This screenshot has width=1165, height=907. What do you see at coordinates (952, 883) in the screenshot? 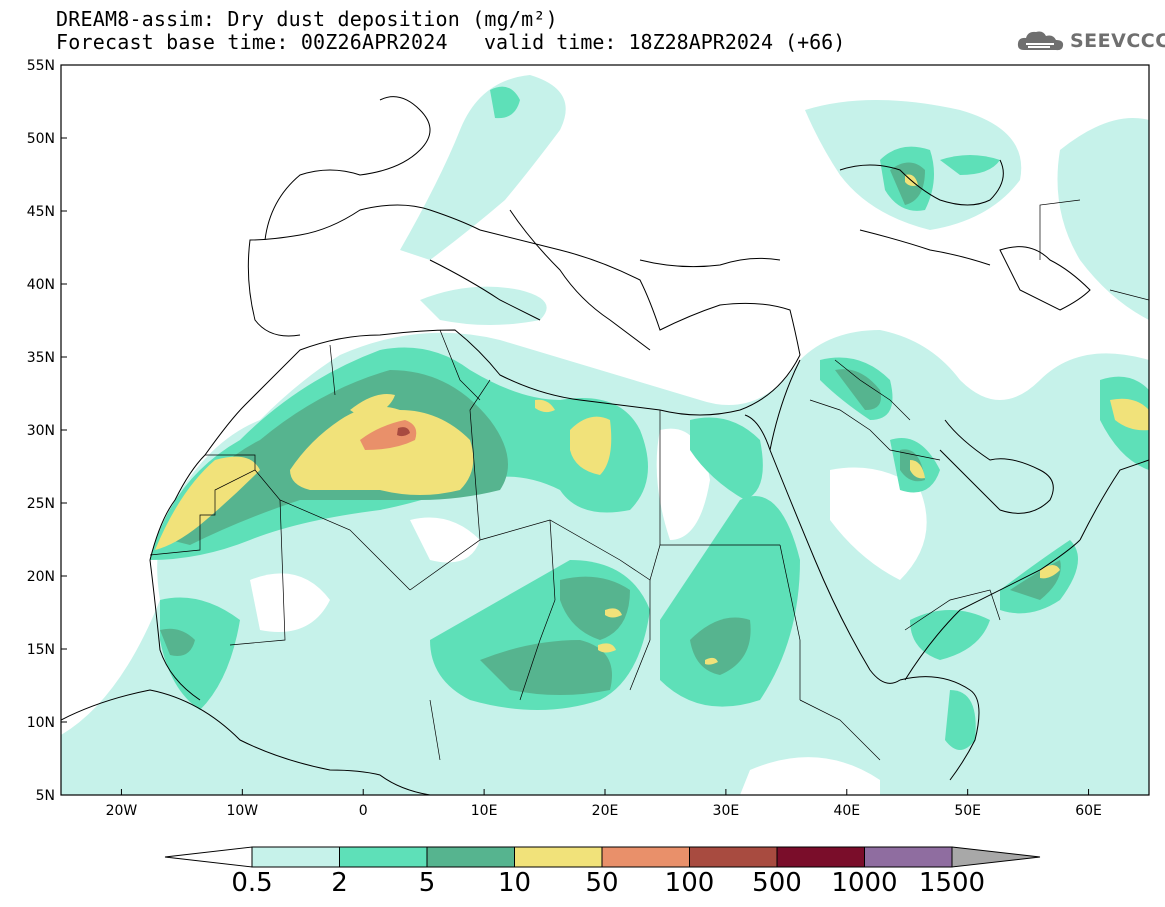
I see `colorbar-label: 1500` at bounding box center [952, 883].